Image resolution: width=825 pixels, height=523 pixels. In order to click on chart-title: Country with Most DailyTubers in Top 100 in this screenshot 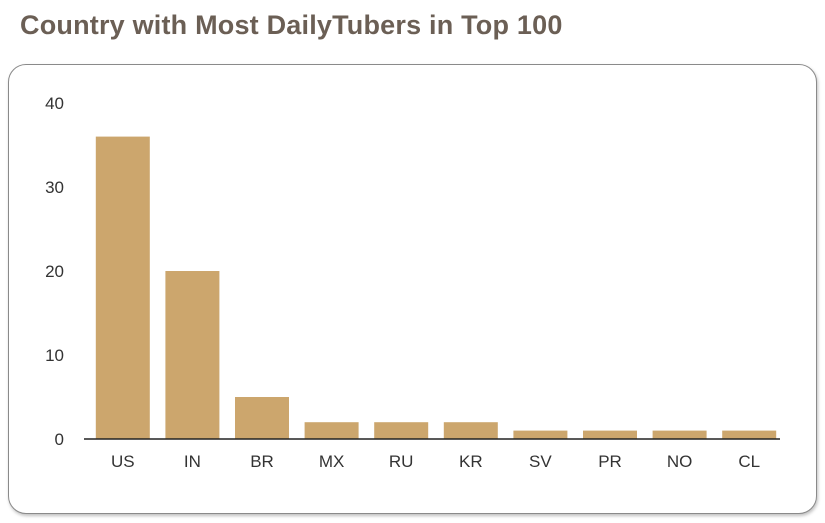, I will do `click(291, 25)`.